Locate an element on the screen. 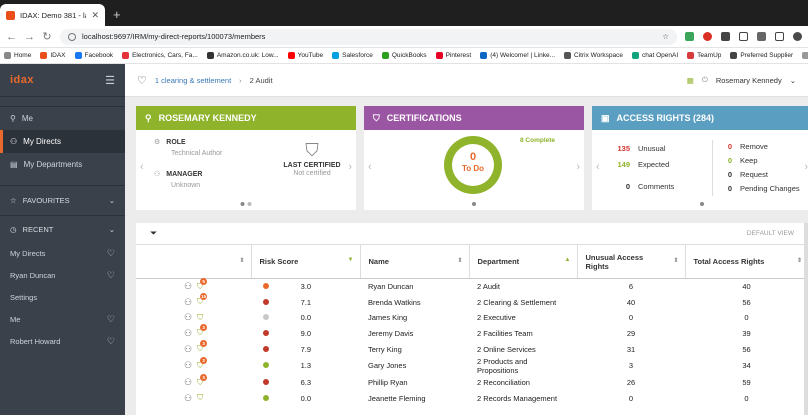 The image size is (808, 415). site-info-icon is located at coordinates (72, 36).